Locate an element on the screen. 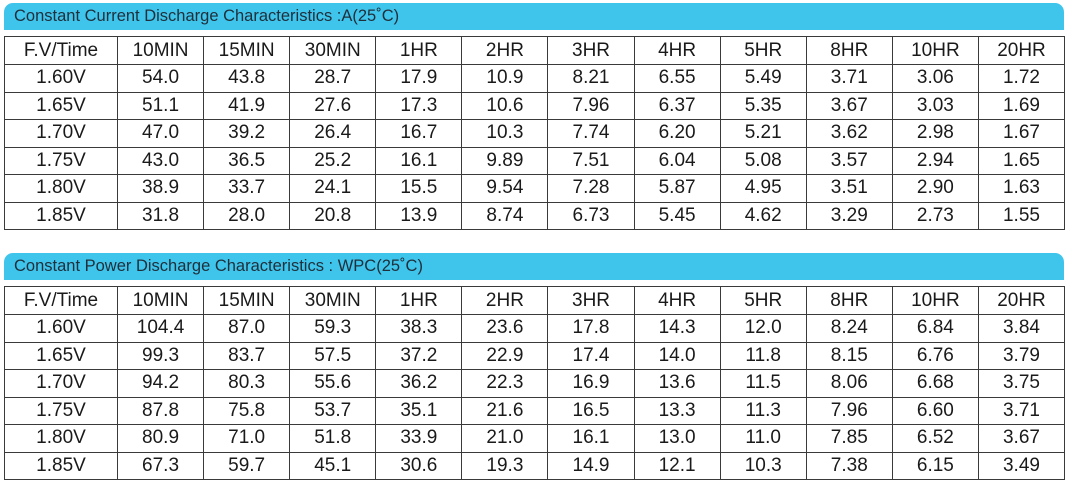  value-cell: 24.1 is located at coordinates (333, 188).